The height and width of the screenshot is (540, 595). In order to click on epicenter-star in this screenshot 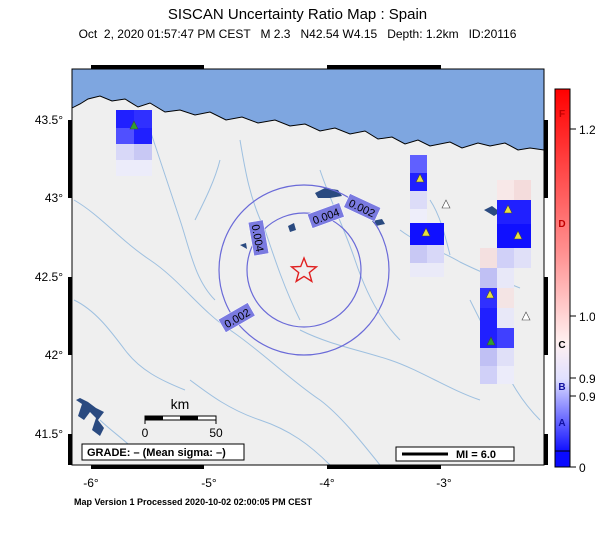, I will do `click(304, 269)`.